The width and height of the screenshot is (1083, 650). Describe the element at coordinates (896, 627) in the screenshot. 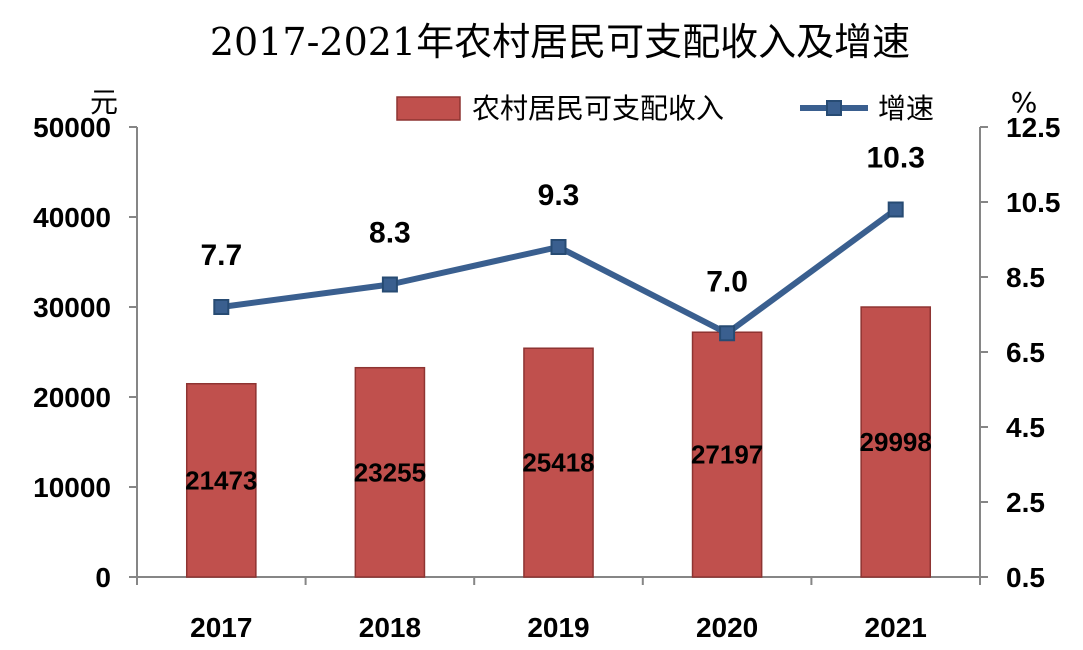

I see `x-tick-label: 2021` at that location.